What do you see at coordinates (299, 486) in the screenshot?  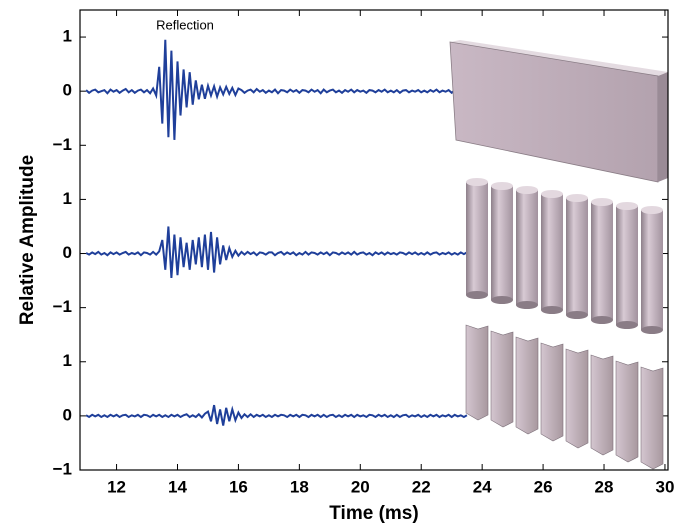 I see `x-tick-label: 18` at bounding box center [299, 486].